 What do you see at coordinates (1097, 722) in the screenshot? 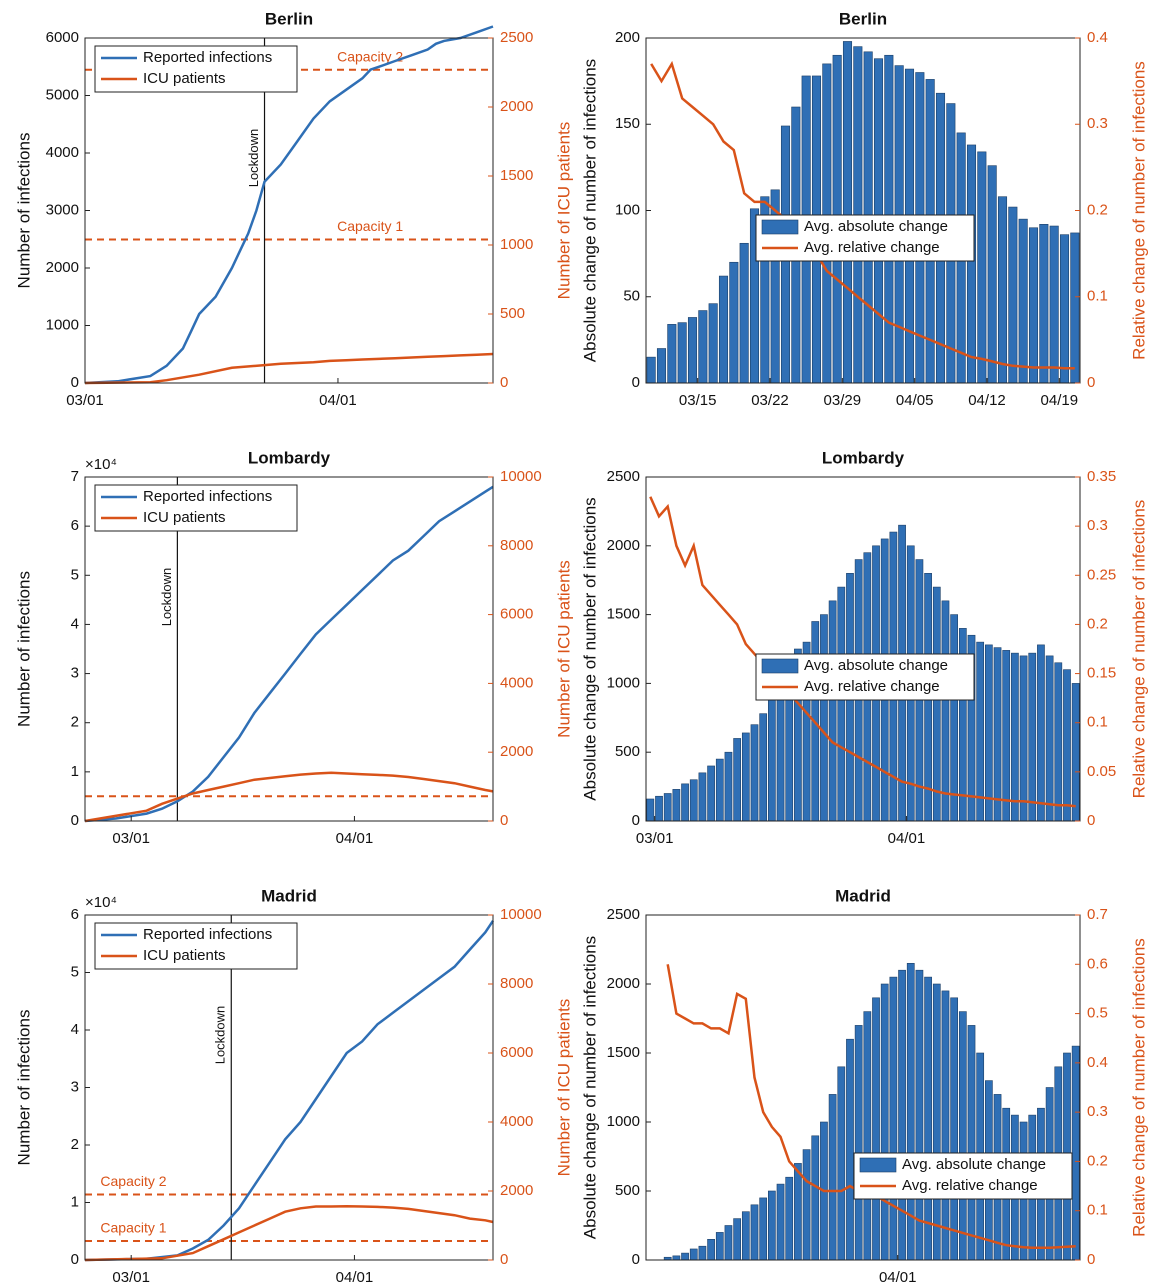
I see `panel-3-ytick-label-right: 0.1` at bounding box center [1097, 722].